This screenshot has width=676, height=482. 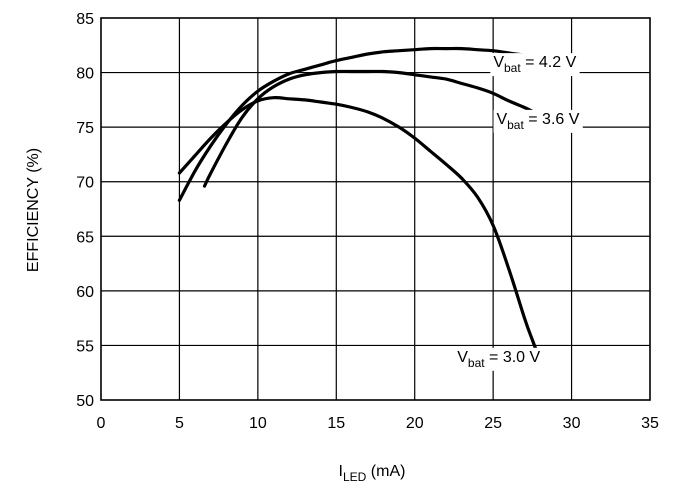 What do you see at coordinates (258, 423) in the screenshot?
I see `x-tick-label: 10` at bounding box center [258, 423].